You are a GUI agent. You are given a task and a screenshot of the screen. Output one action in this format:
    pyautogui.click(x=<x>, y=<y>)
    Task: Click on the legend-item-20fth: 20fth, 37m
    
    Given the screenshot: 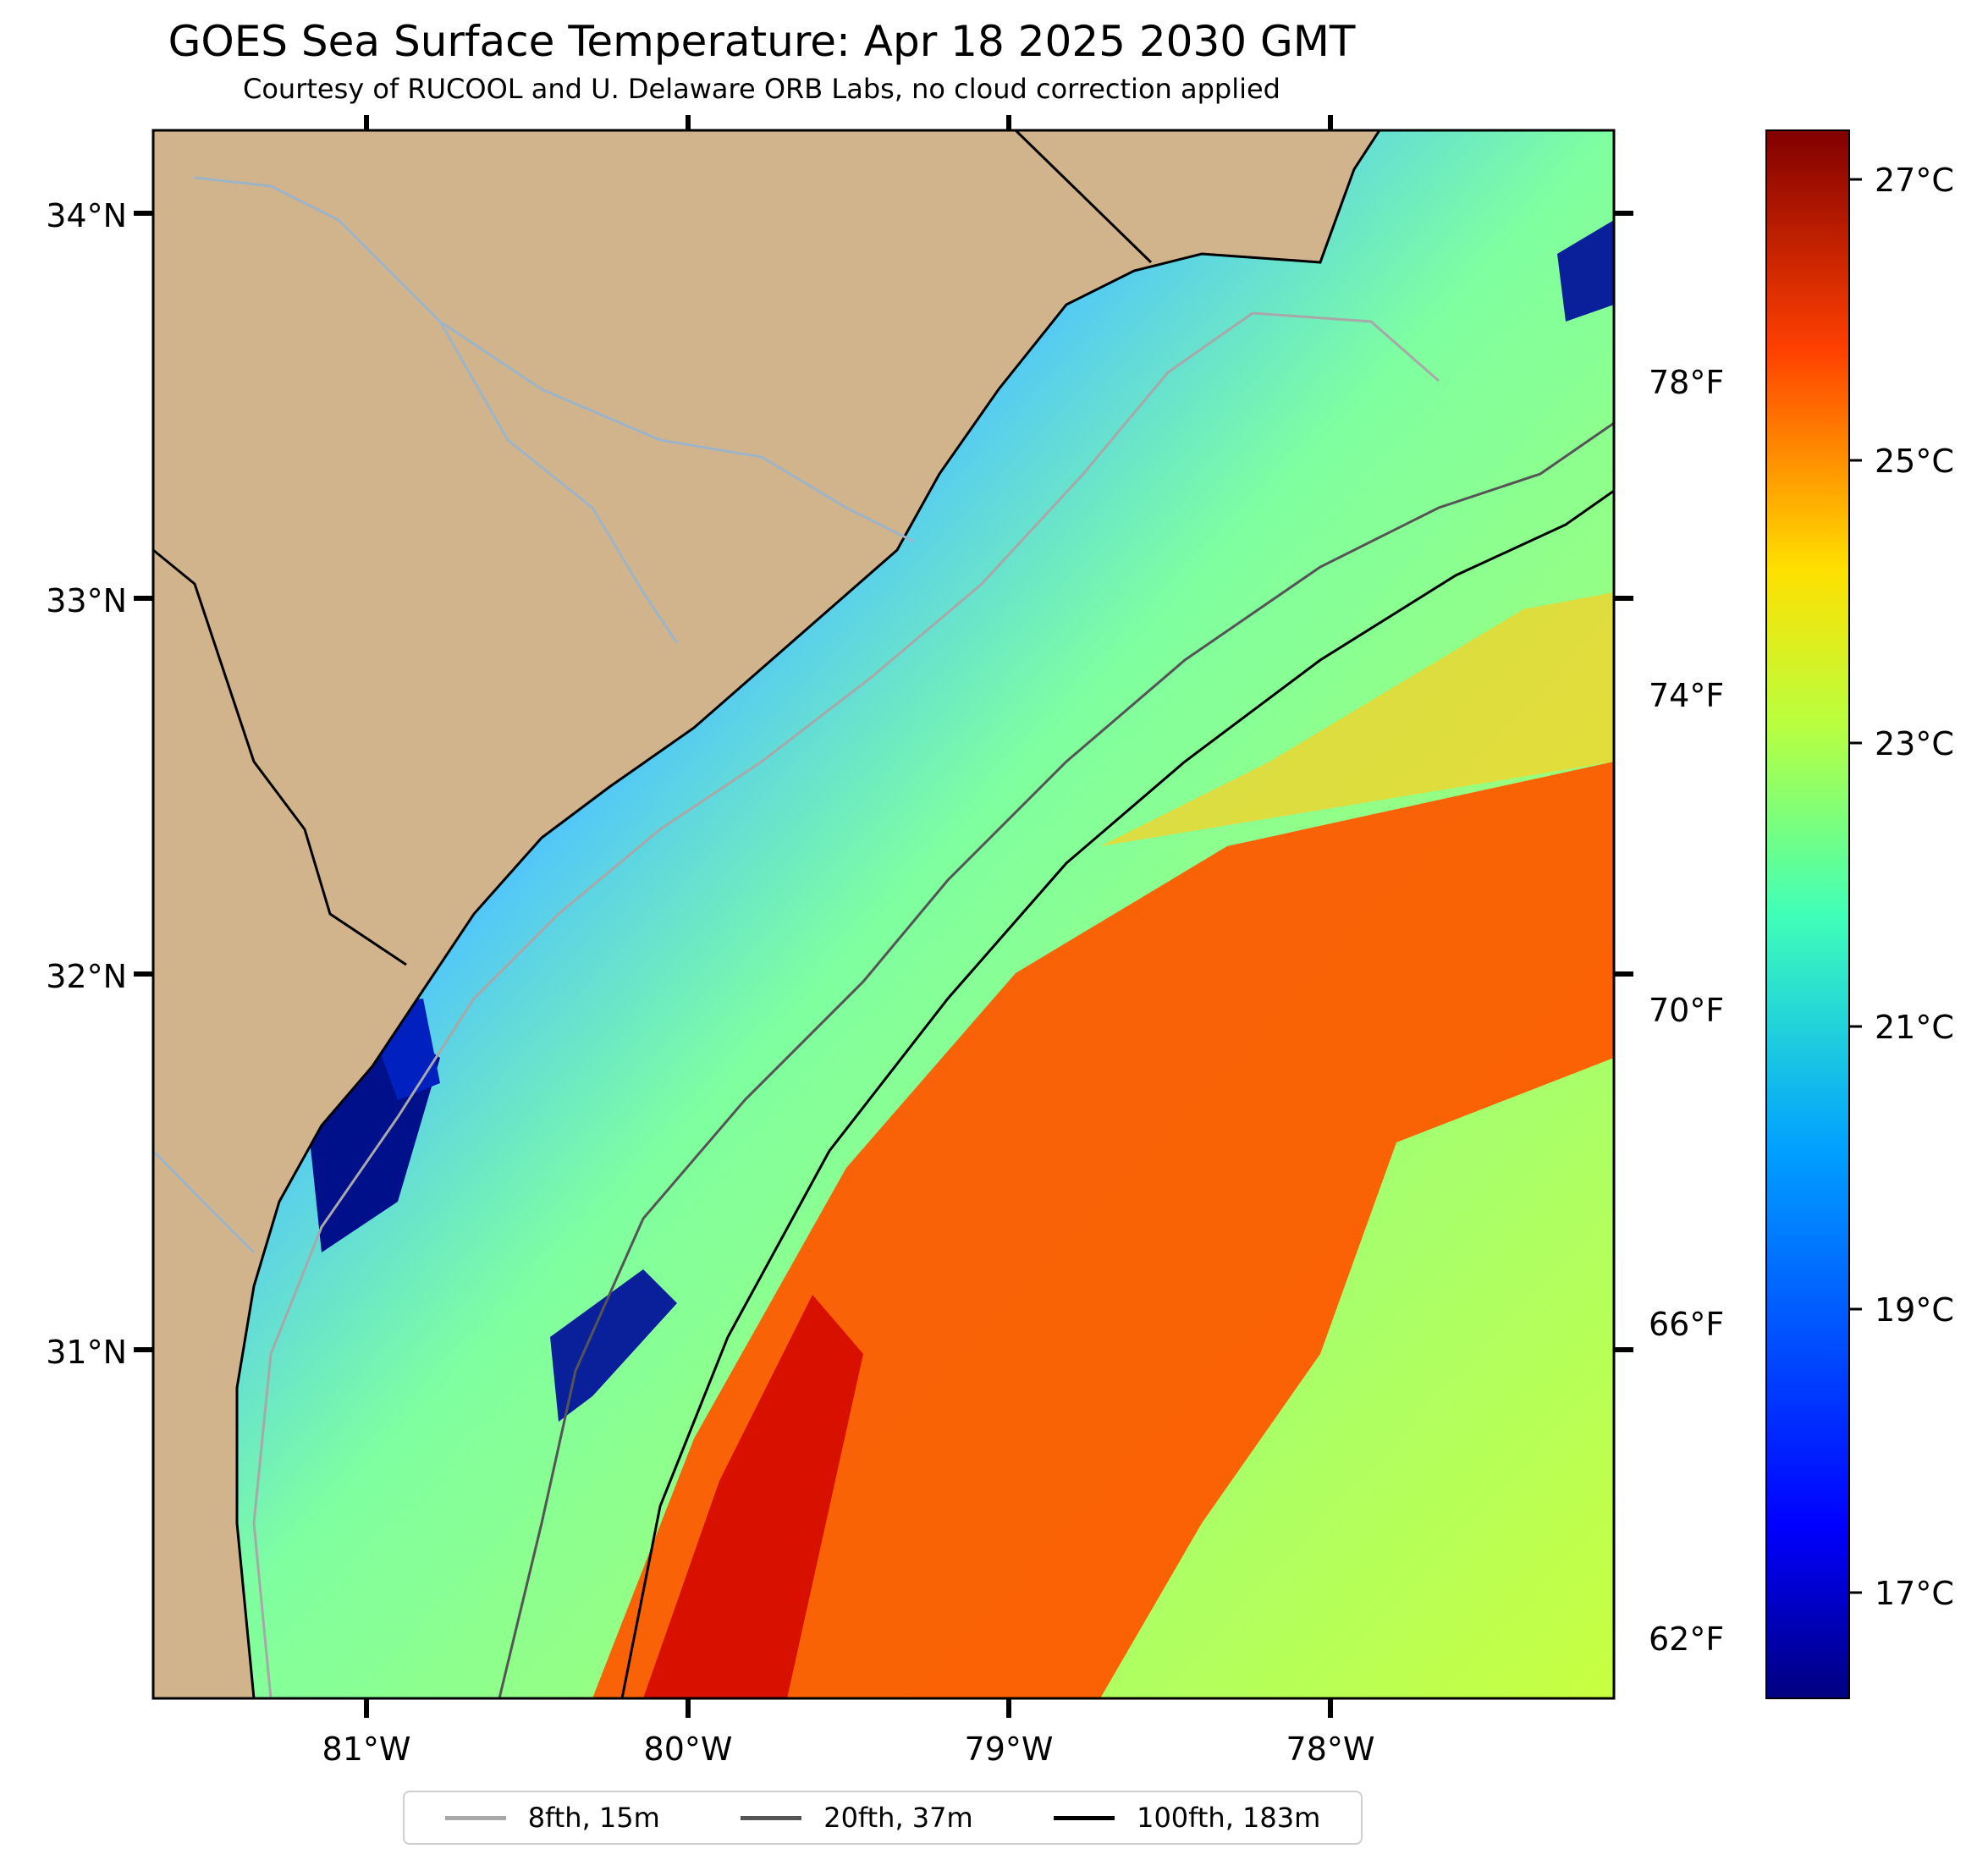 What is the action you would take?
    pyautogui.click(x=857, y=1818)
    